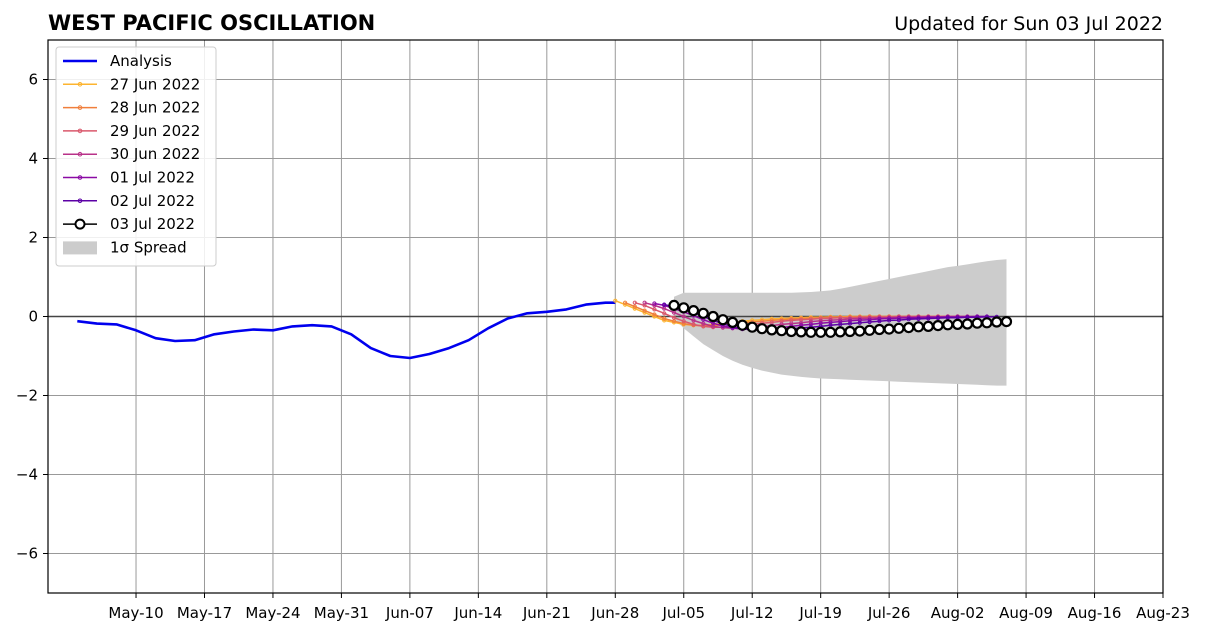 The width and height of the screenshot is (1206, 633). What do you see at coordinates (155, 84) in the screenshot?
I see `legend-label: 27 Jun 2022` at bounding box center [155, 84].